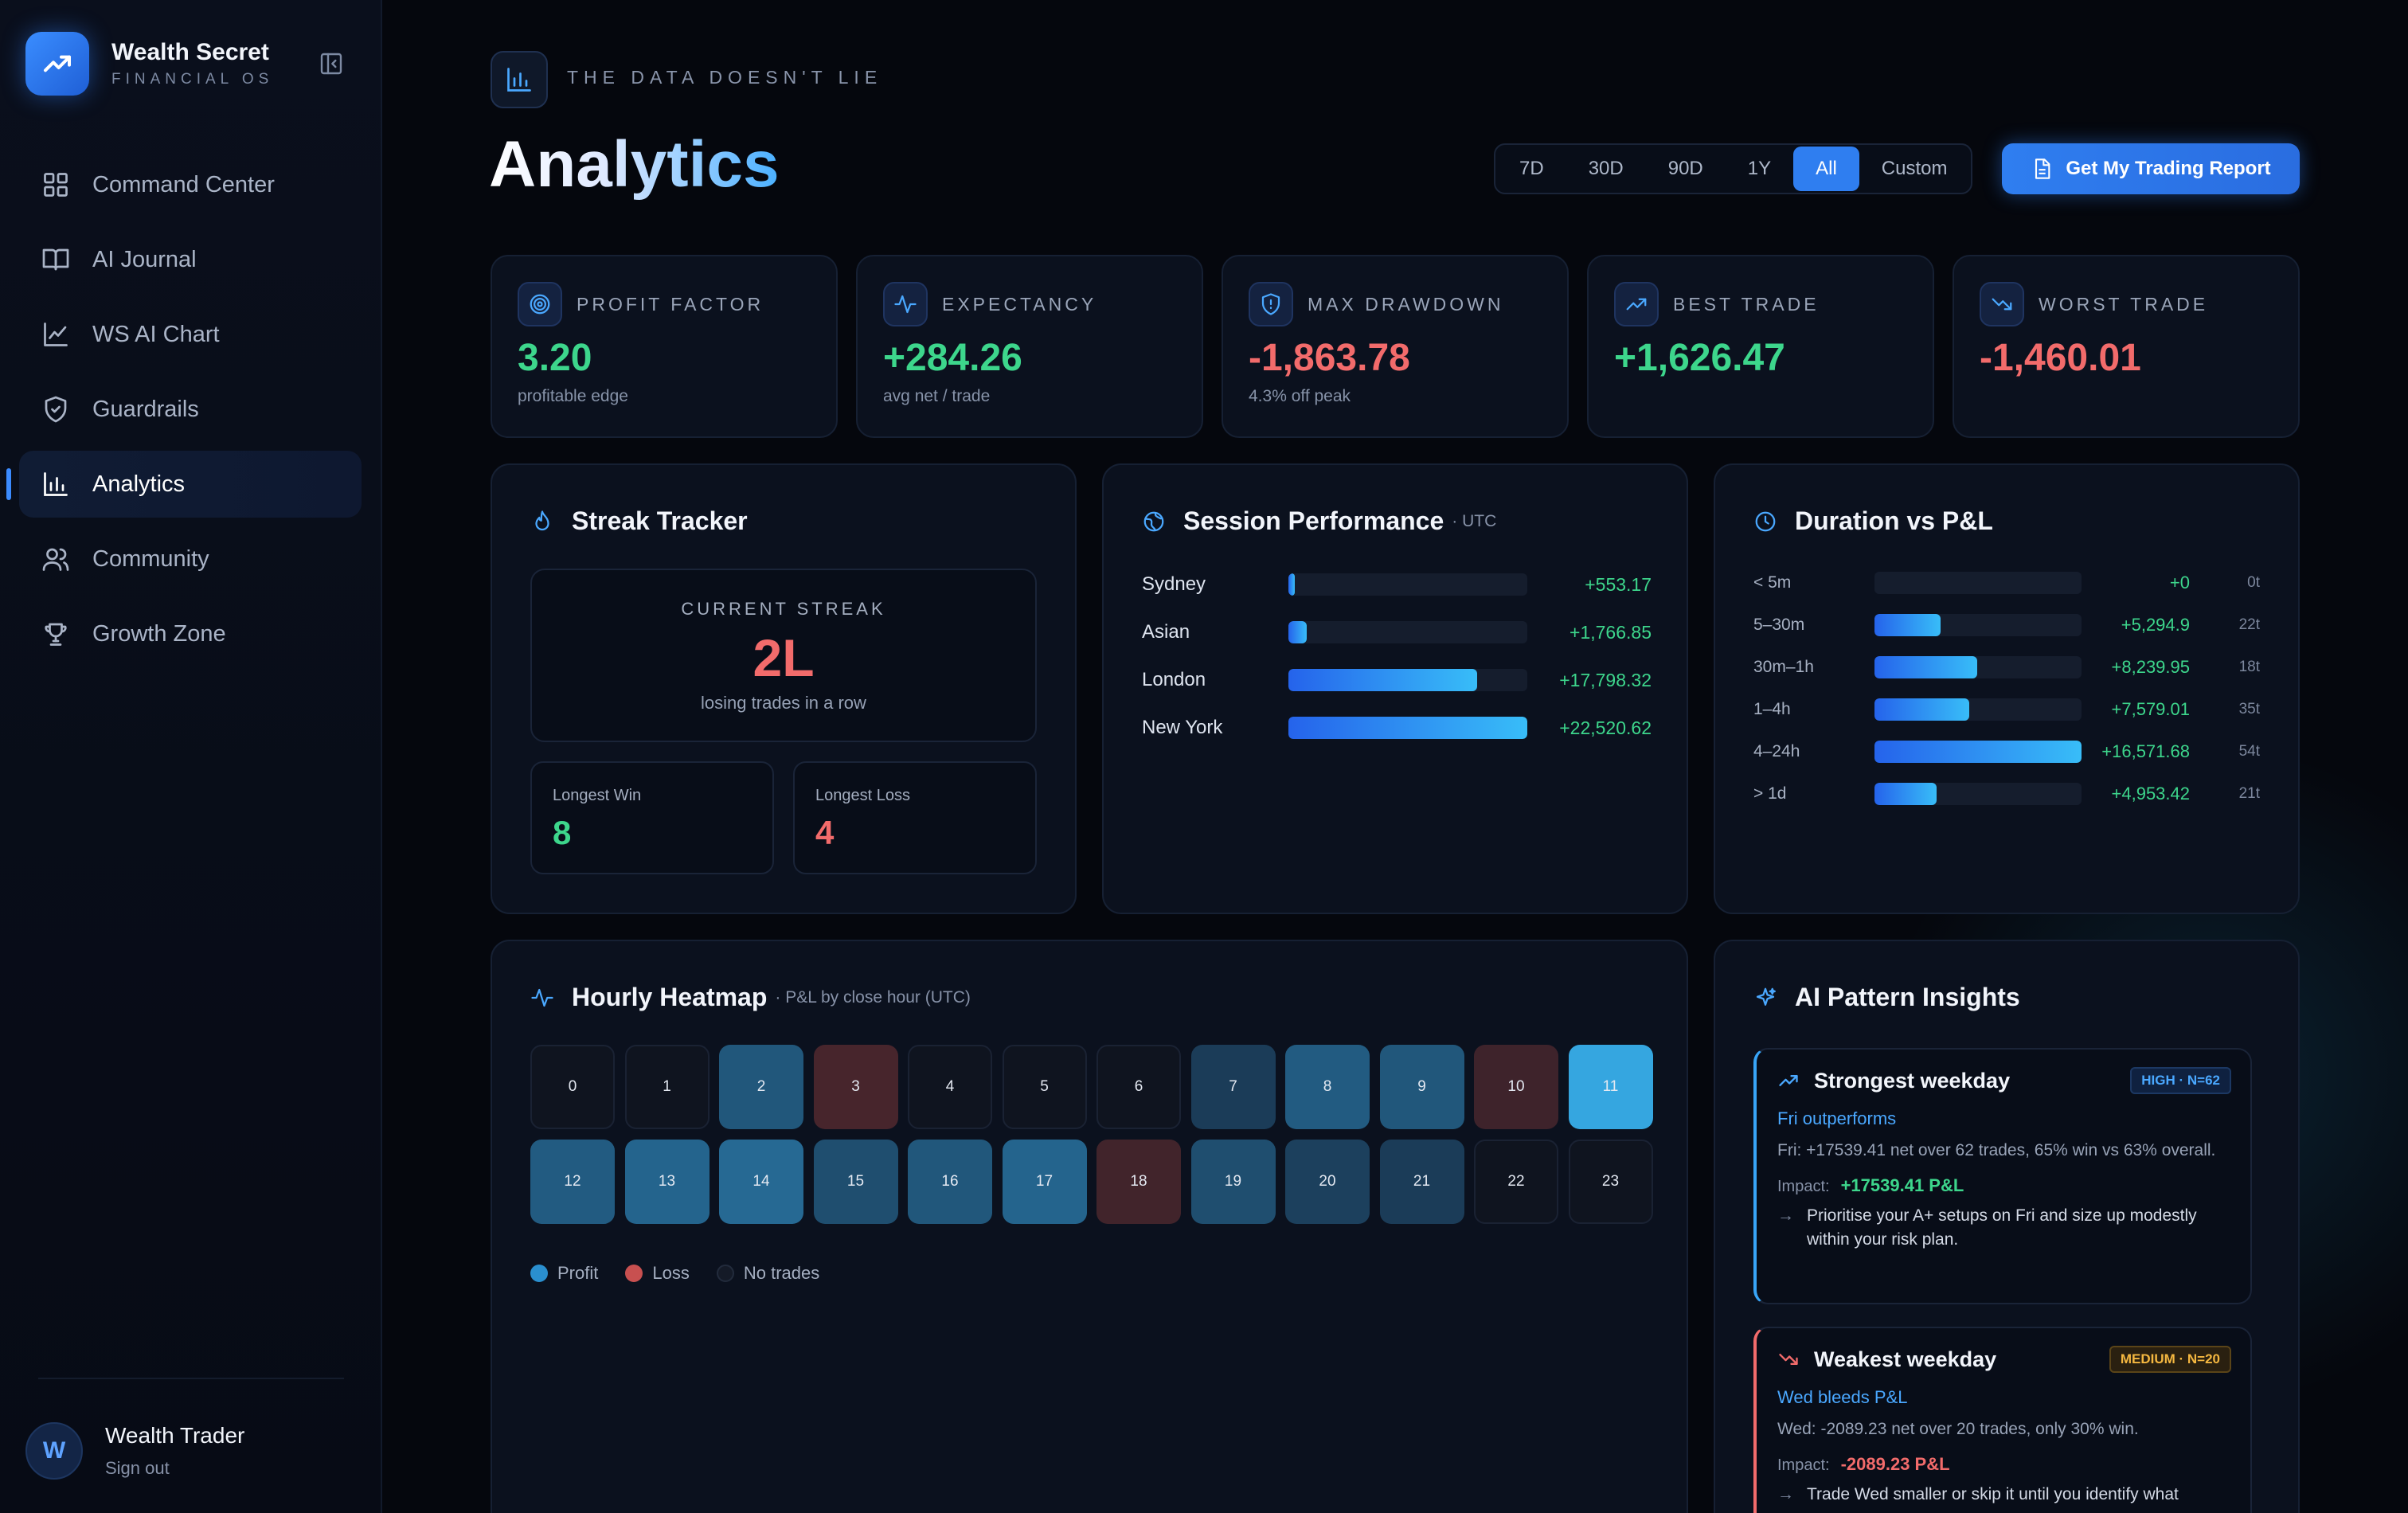 This screenshot has width=2408, height=1513. Describe the element at coordinates (1421, 1087) in the screenshot. I see `heatmap-cell-hour-9: 9` at that location.